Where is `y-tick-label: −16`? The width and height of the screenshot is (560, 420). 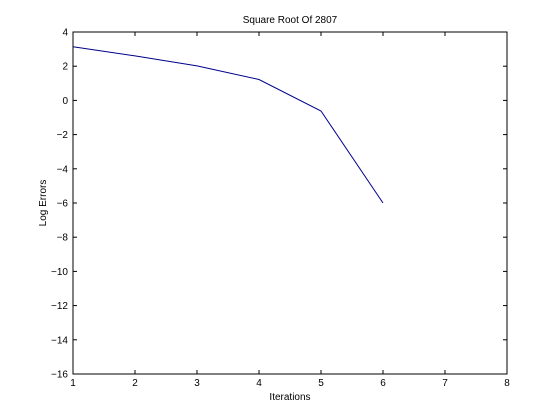
y-tick-label: −16 is located at coordinates (59, 375).